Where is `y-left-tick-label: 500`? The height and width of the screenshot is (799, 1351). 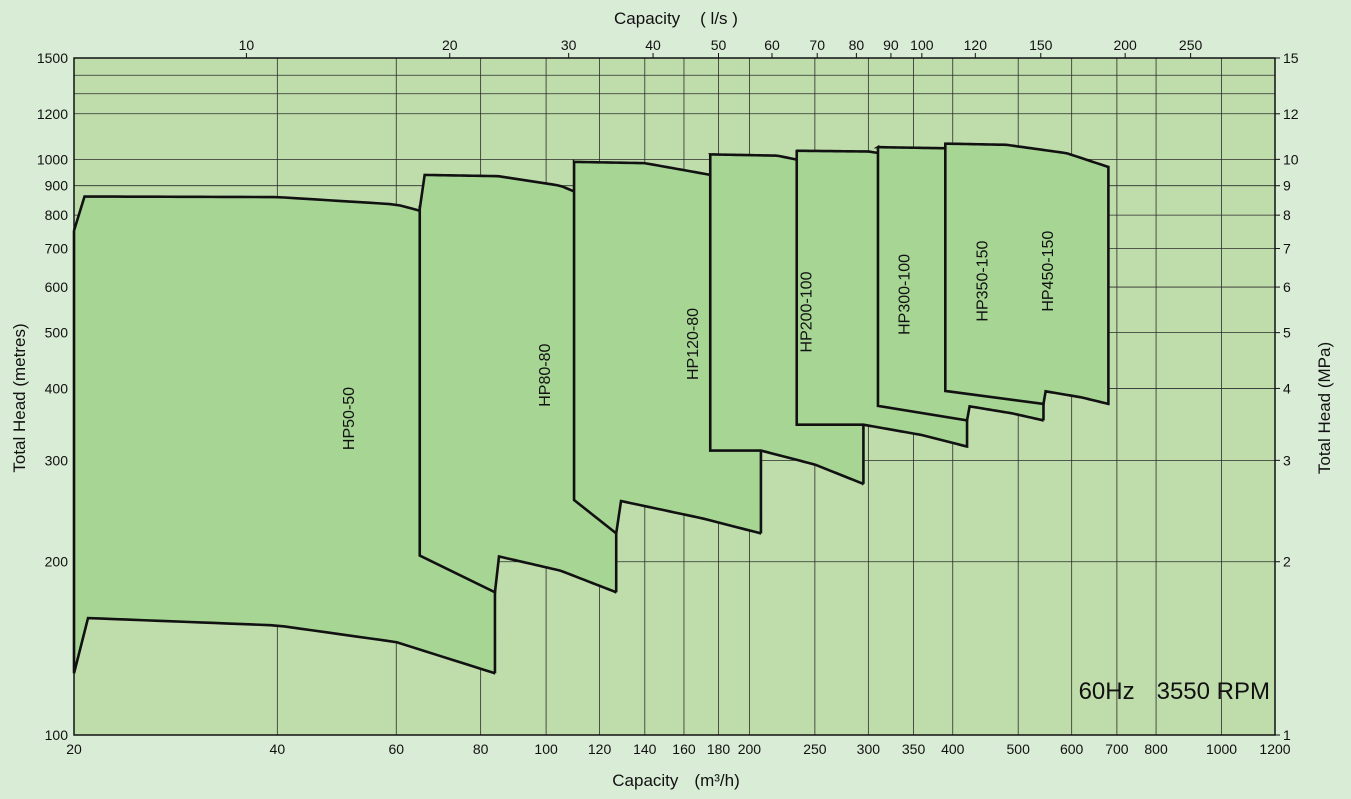 y-left-tick-label: 500 is located at coordinates (57, 333).